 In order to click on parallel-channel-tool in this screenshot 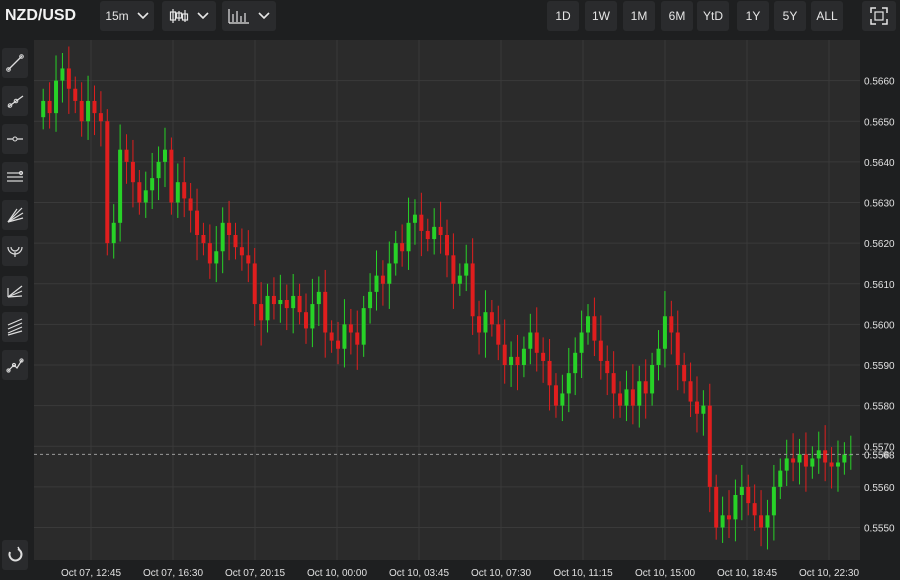, I will do `click(15, 177)`.